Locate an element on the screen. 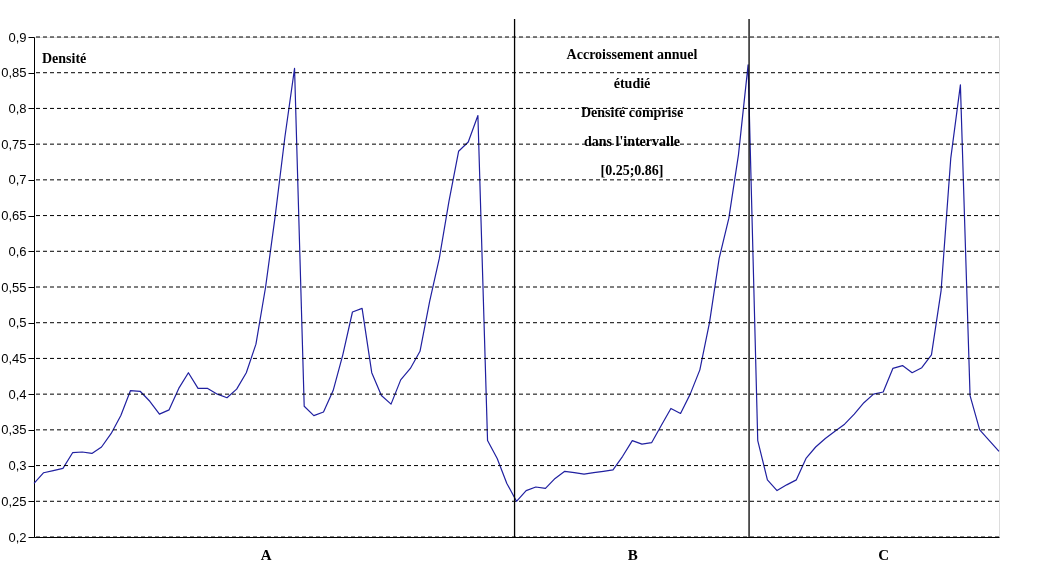  y-tick-label: 0,85 is located at coordinates (14, 73).